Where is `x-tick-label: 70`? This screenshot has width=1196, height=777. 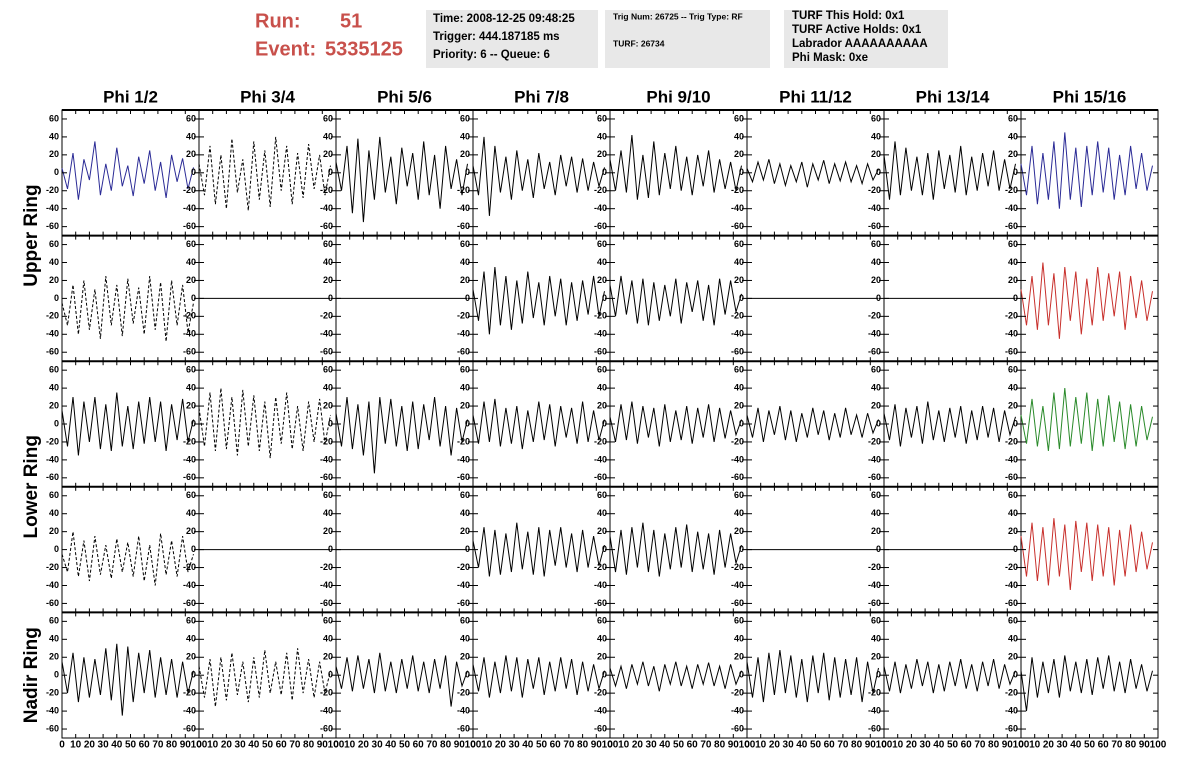 x-tick-label: 70 is located at coordinates (843, 745).